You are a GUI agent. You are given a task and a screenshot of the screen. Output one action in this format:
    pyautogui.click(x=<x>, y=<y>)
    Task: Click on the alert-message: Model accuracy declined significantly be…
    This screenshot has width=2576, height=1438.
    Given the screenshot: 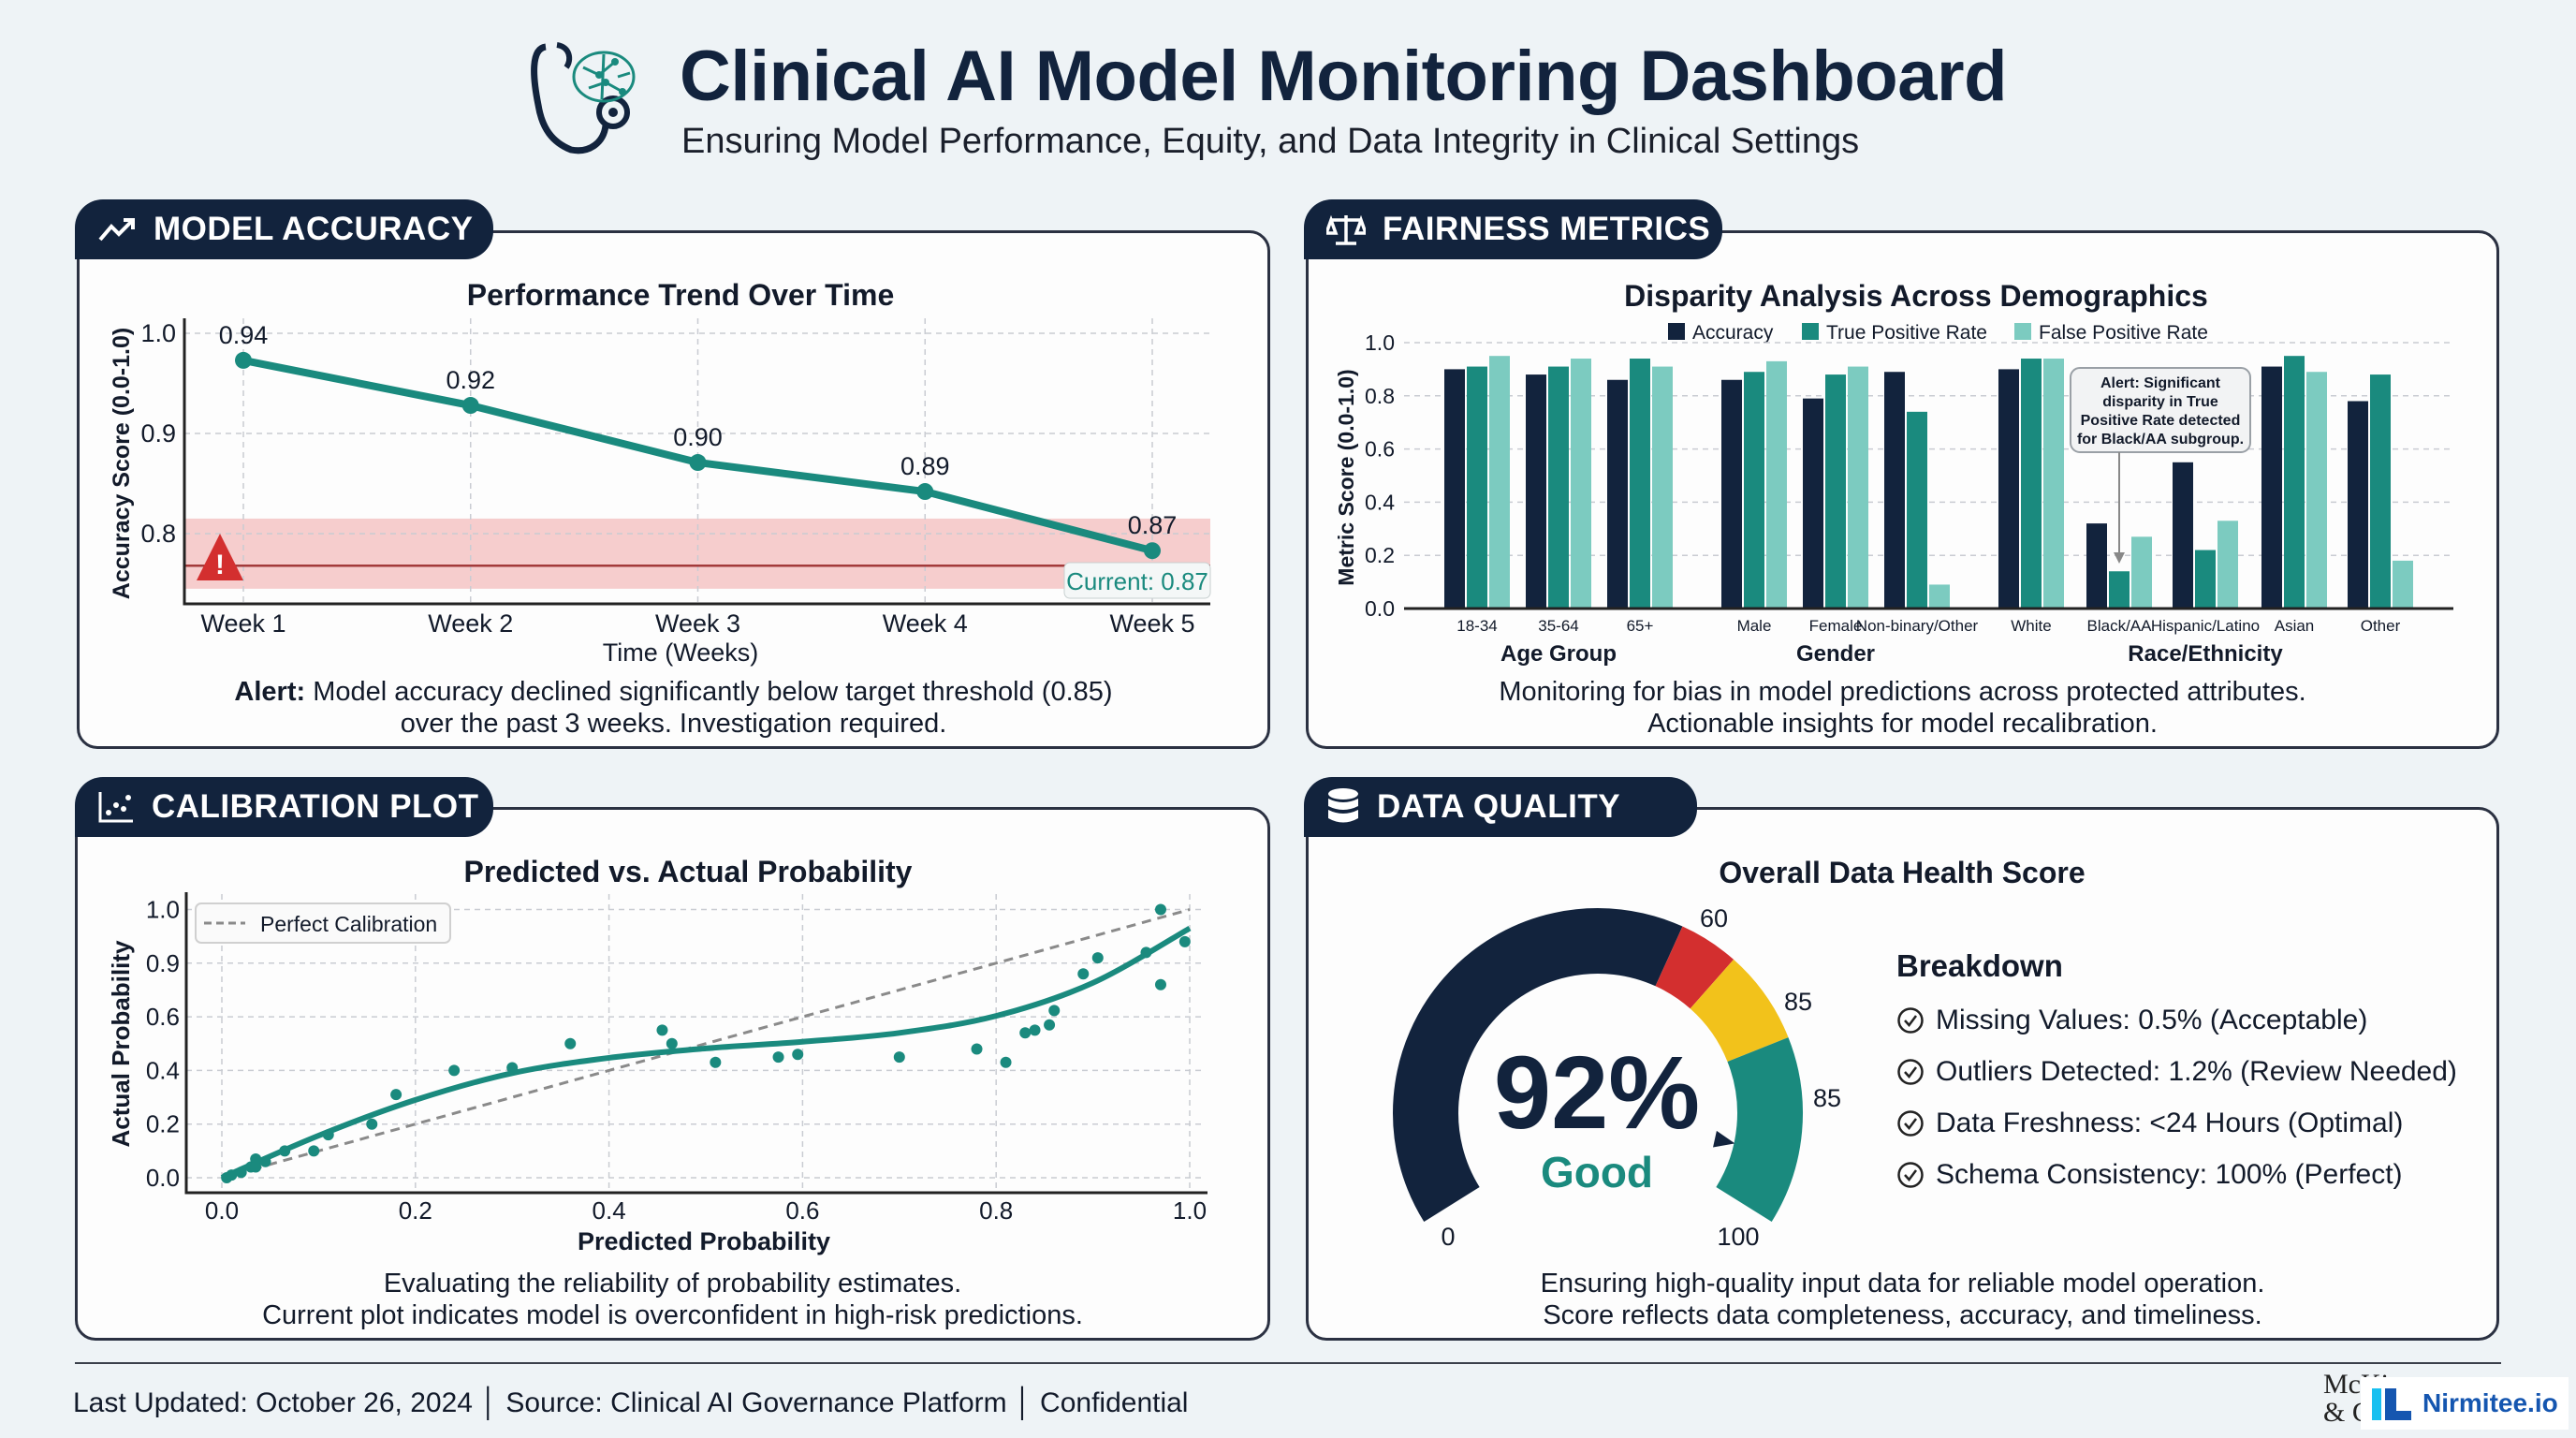 What is the action you would take?
    pyautogui.click(x=709, y=692)
    